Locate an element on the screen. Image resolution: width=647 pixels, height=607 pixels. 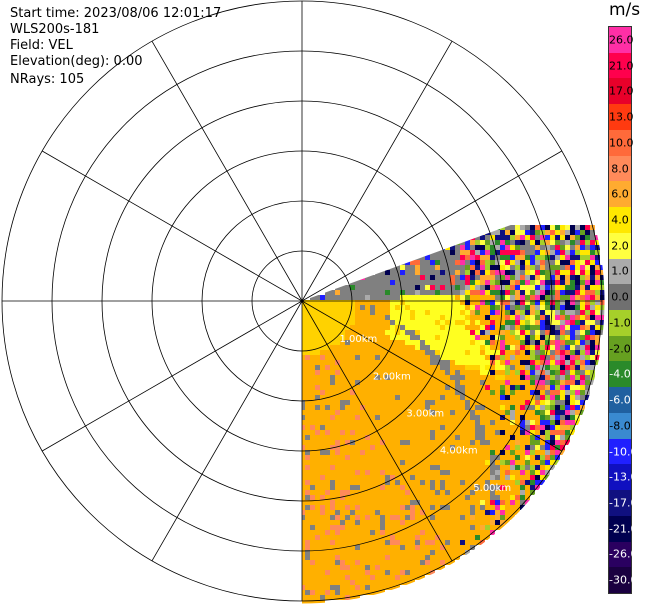
colorbar-tick-label: -1.0 is located at coordinates (620, 323).